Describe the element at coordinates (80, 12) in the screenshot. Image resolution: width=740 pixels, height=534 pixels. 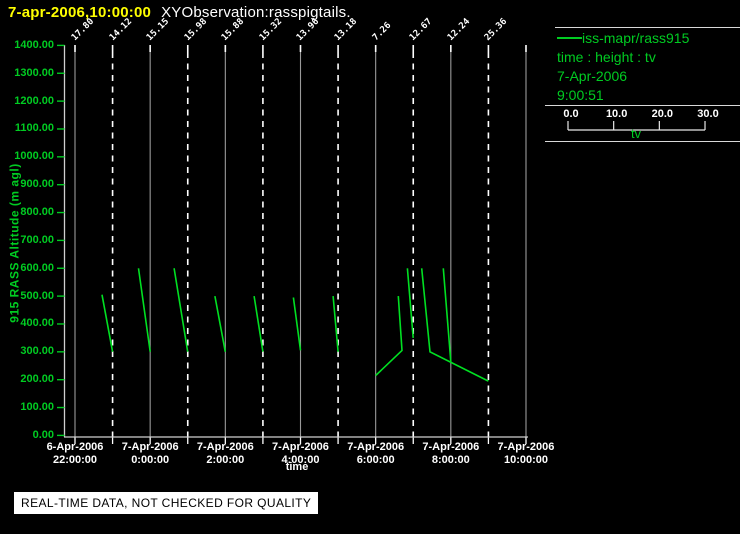
I see `title-timestamp: 7-apr-2006,10:00:00` at that location.